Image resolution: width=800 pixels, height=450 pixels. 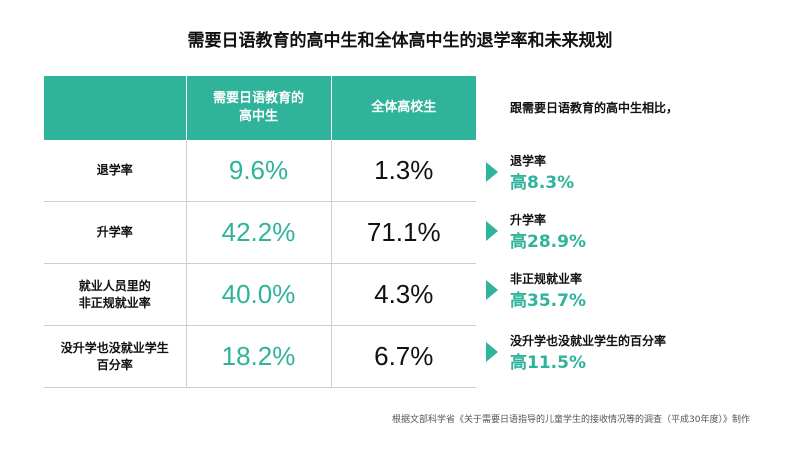 I want to click on comparison-heading: 跟需要日语教育的高中生相比，, so click(x=594, y=108).